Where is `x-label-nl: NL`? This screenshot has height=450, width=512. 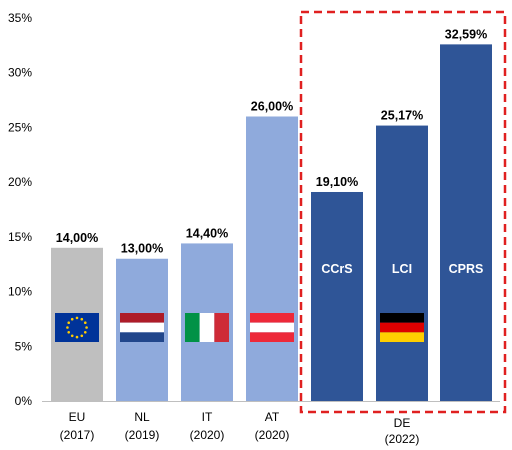
x-label-nl: NL is located at coordinates (142, 417).